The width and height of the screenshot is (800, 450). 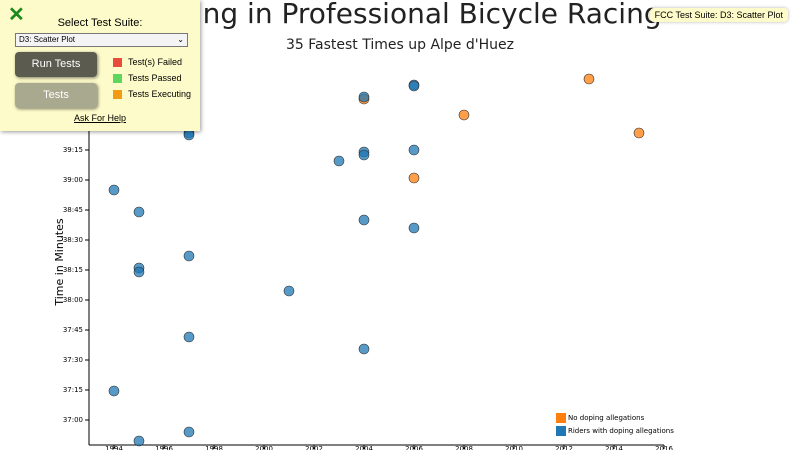 I want to click on suite-badge: FCC Test Suite: D3: Scatter Plot, so click(x=718, y=15).